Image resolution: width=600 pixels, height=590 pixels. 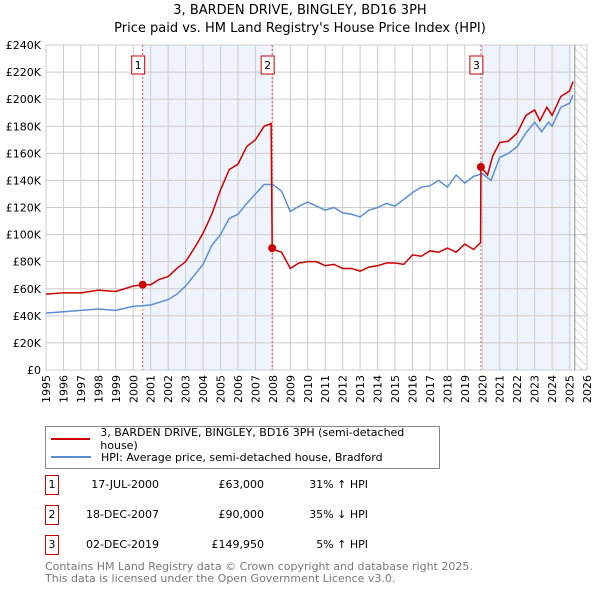 I want to click on x-tick-label: 2001, so click(x=151, y=389).